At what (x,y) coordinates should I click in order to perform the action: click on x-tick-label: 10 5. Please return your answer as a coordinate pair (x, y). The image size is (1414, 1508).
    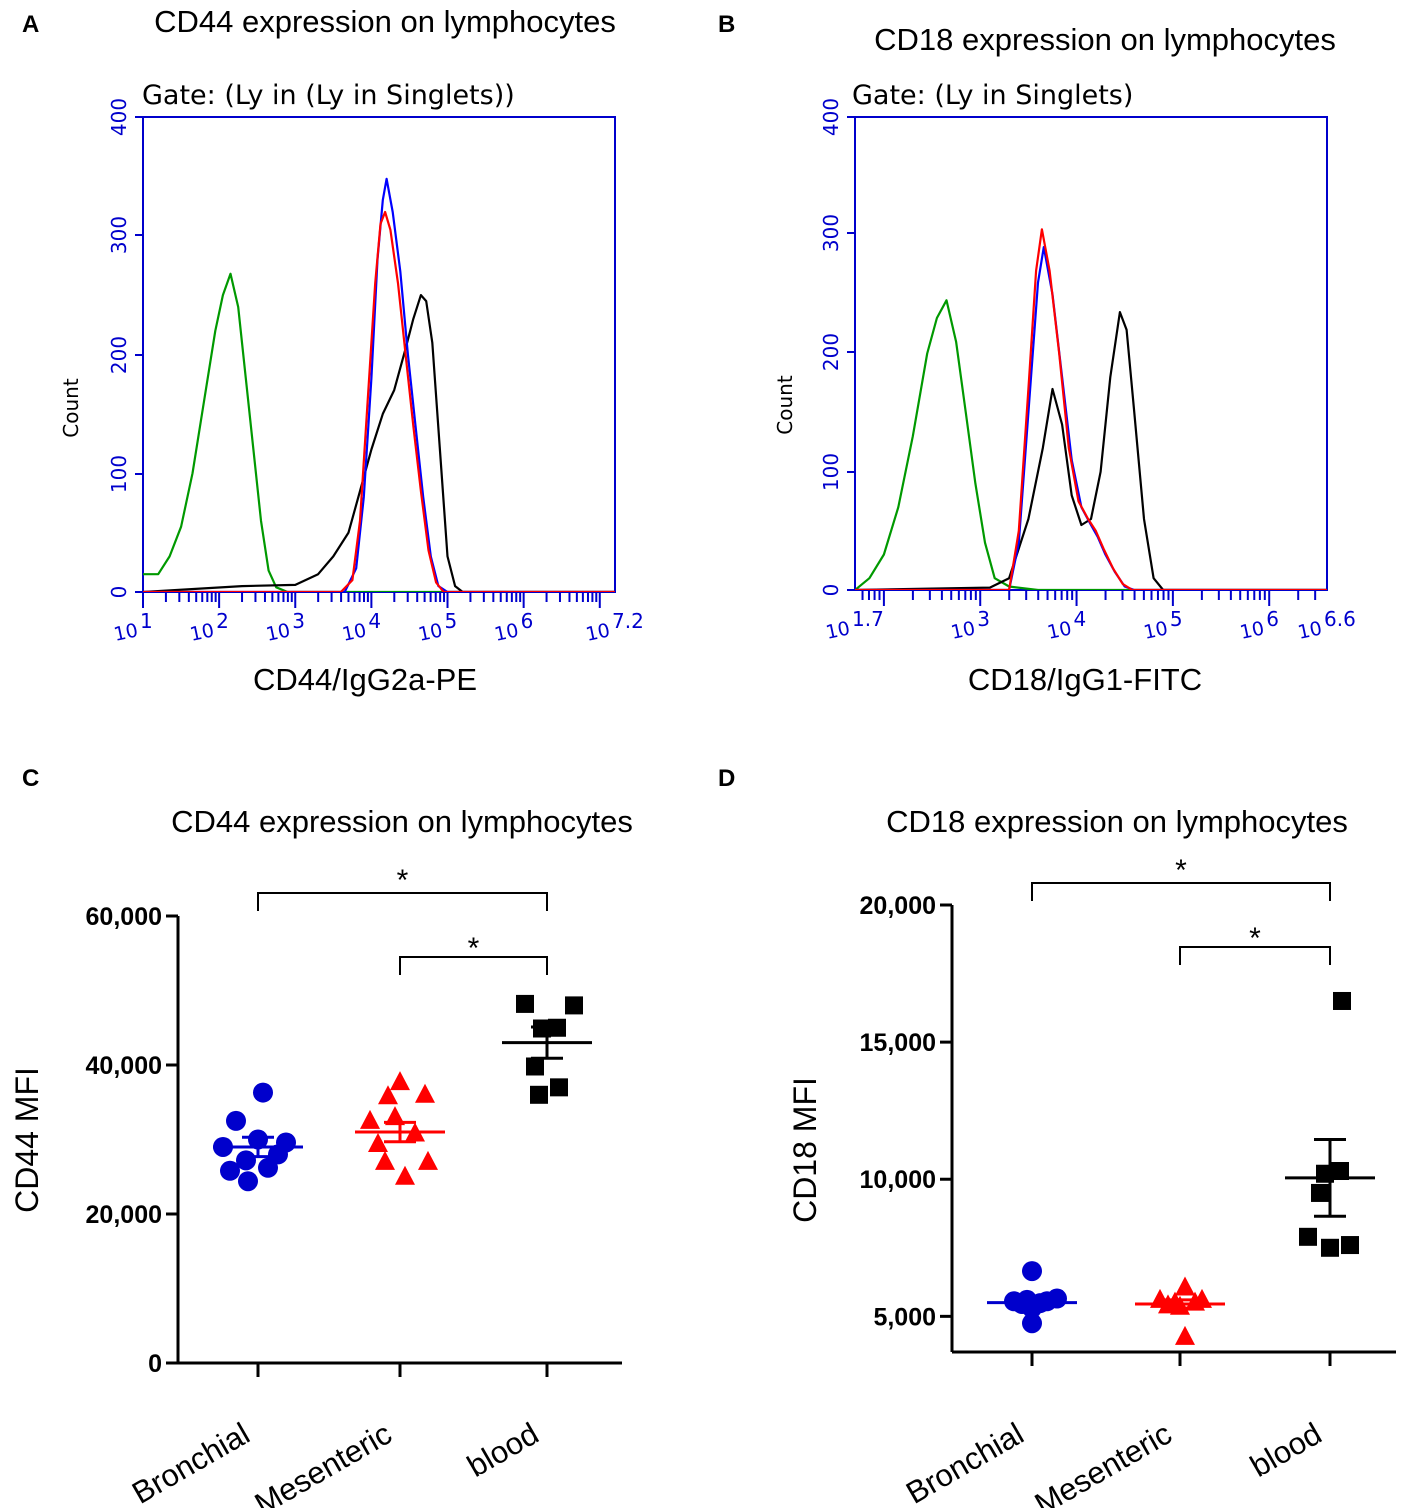
    Looking at the image, I should click on (1162, 625).